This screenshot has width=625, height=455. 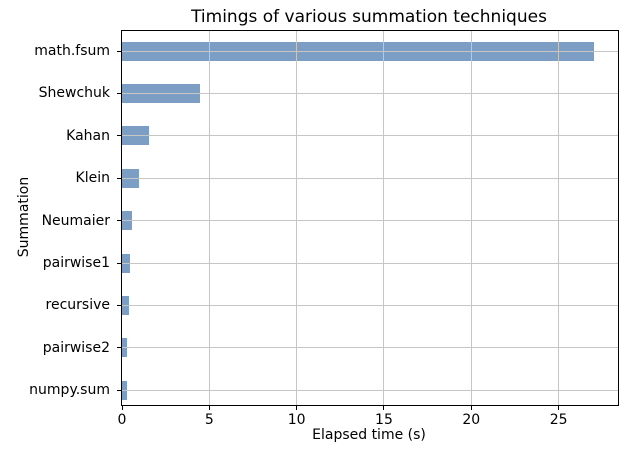 I want to click on x-tick-label-10: 10, so click(x=296, y=420).